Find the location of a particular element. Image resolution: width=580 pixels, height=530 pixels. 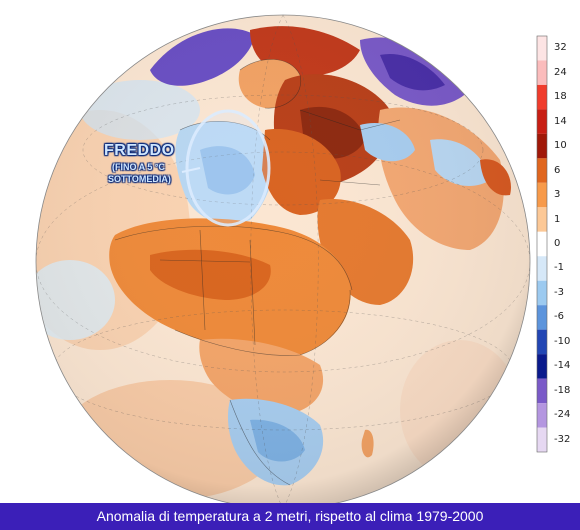

legend-label: -3 is located at coordinates (559, 292).